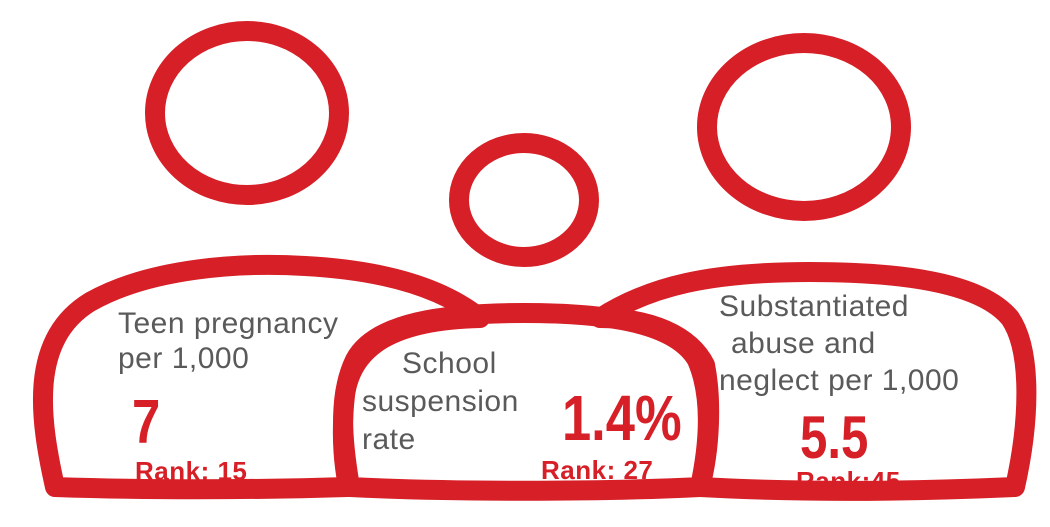 The image size is (1050, 527). What do you see at coordinates (803, 343) in the screenshot?
I see `abuse-neglect-label-line2: abuse and` at bounding box center [803, 343].